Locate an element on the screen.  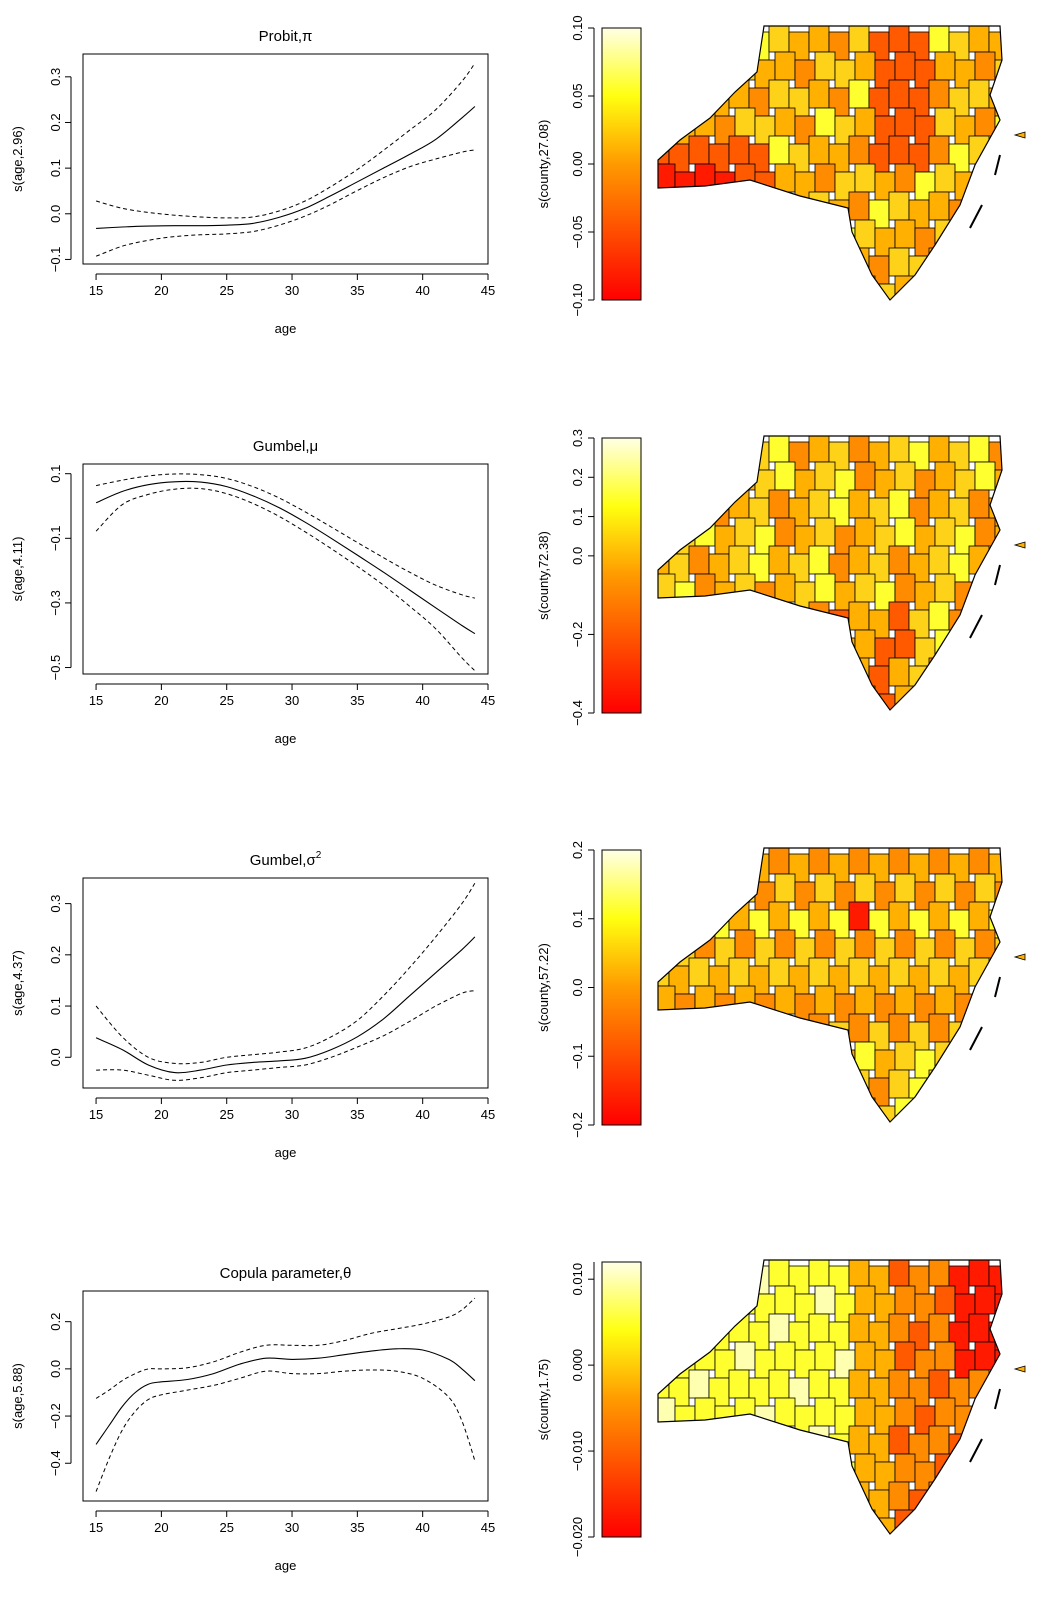
x-tick-label: 45 is located at coordinates (488, 1527).